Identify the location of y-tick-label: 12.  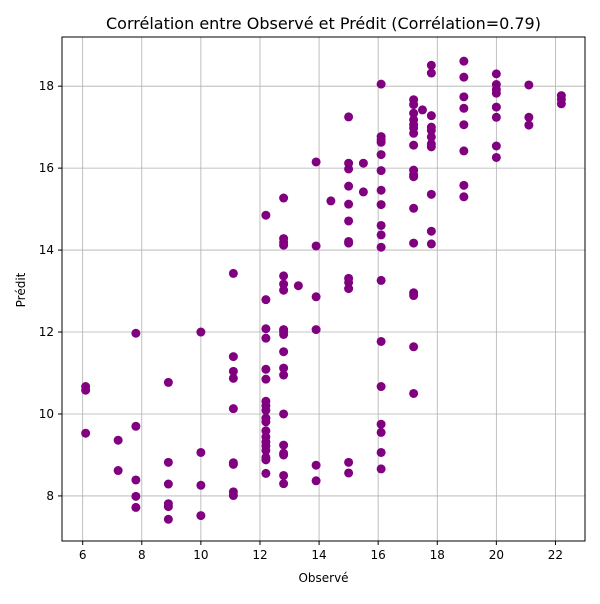
(46, 332).